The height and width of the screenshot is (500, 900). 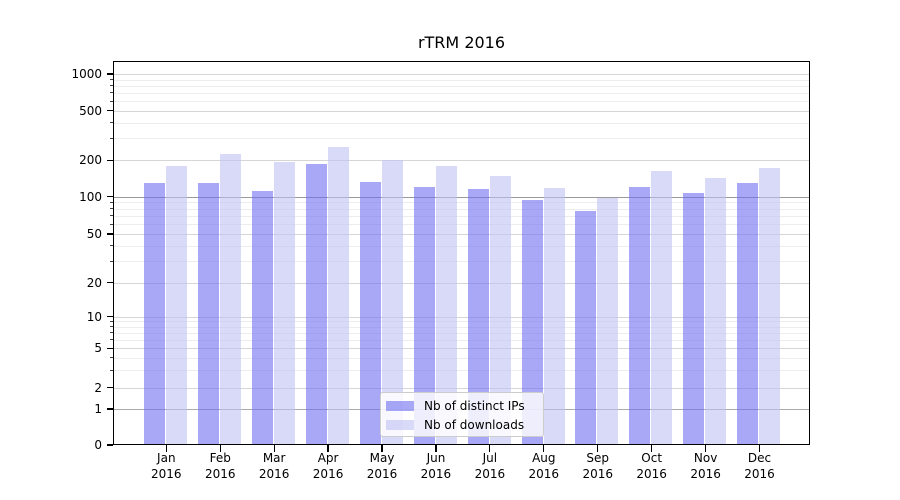 I want to click on x-tick-label-month: May, so click(x=382, y=458).